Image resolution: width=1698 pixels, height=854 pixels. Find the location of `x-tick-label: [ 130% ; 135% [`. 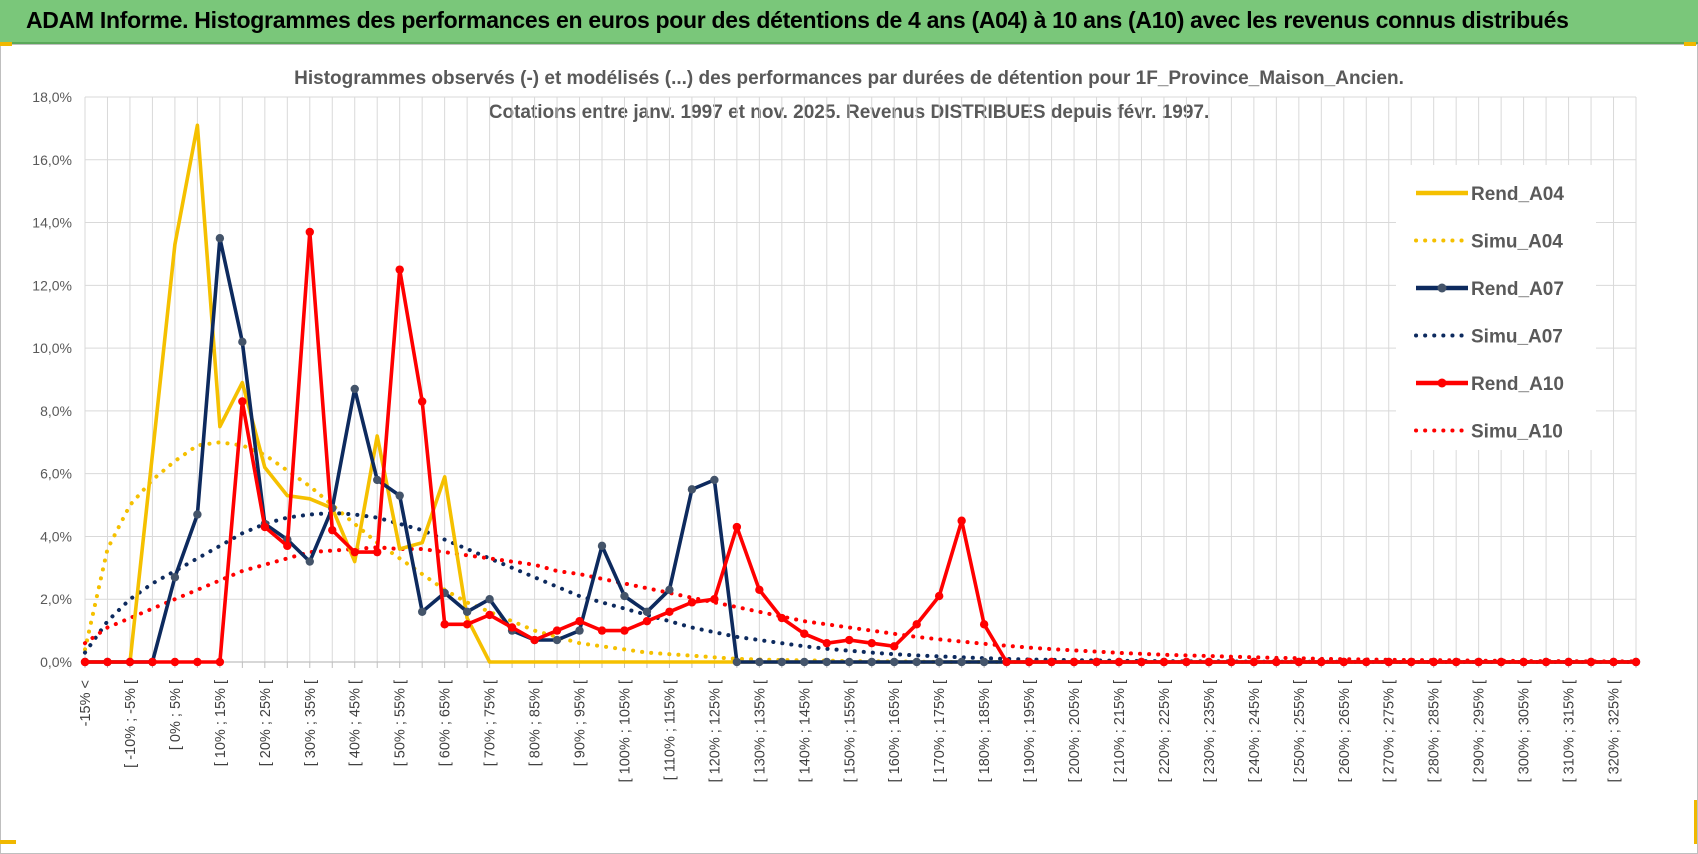

x-tick-label: [ 130% ; 135% [ is located at coordinates (760, 731).